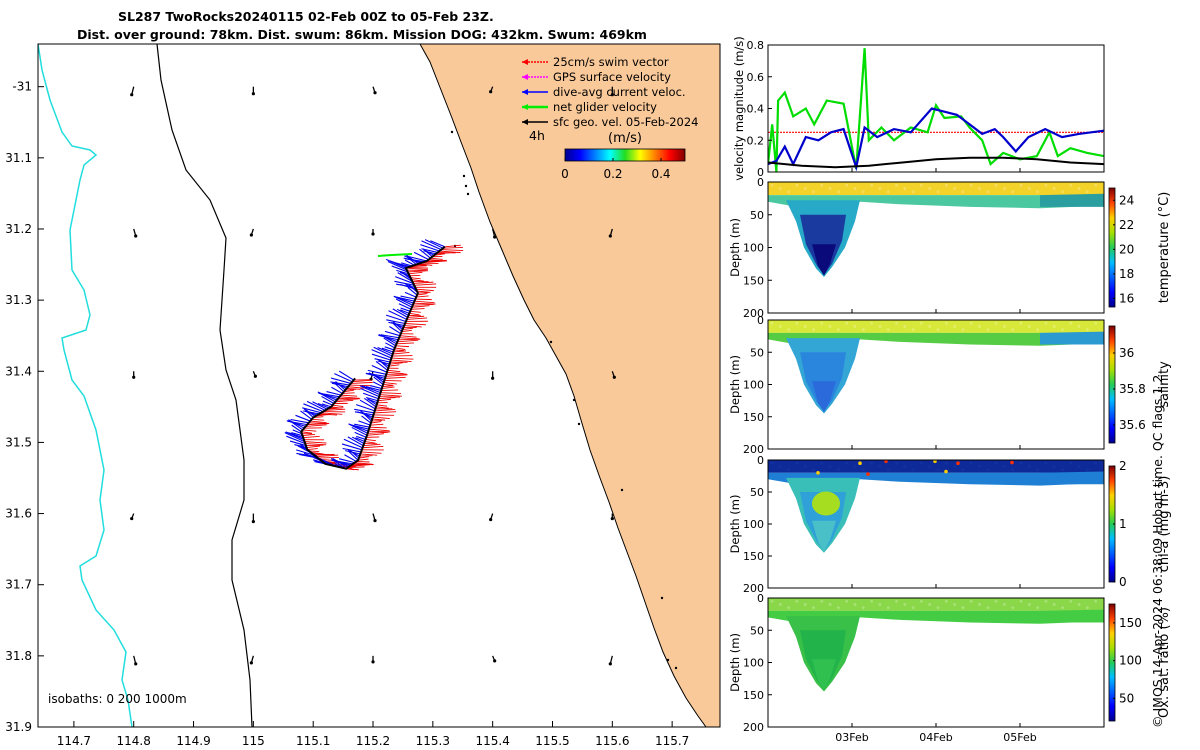  Describe the element at coordinates (1126, 249) in the screenshot. I see `section-cb-tick-label-0-2: 20` at that location.